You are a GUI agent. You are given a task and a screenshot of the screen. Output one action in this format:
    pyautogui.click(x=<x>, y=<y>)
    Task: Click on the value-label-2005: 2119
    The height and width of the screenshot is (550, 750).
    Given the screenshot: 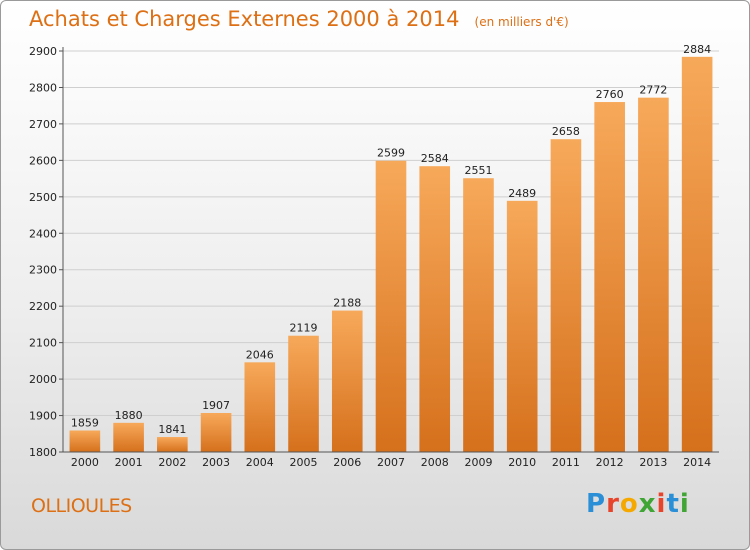 What is the action you would take?
    pyautogui.click(x=304, y=328)
    